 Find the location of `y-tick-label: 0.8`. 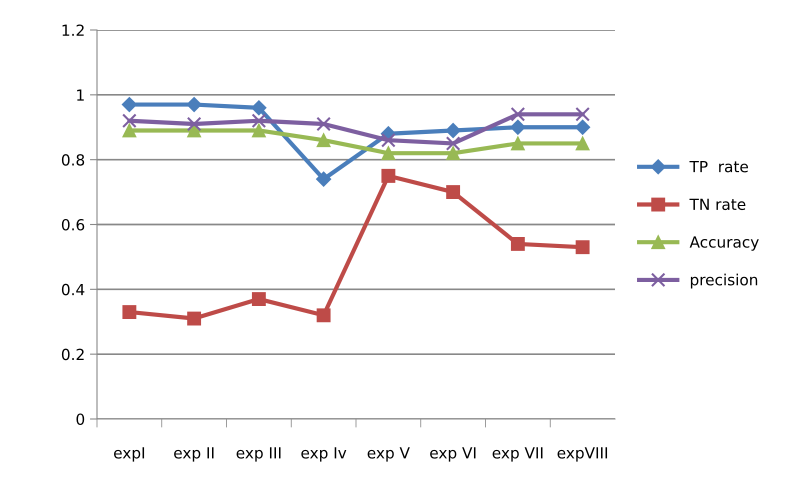

y-tick-label: 0.8 is located at coordinates (73, 160).